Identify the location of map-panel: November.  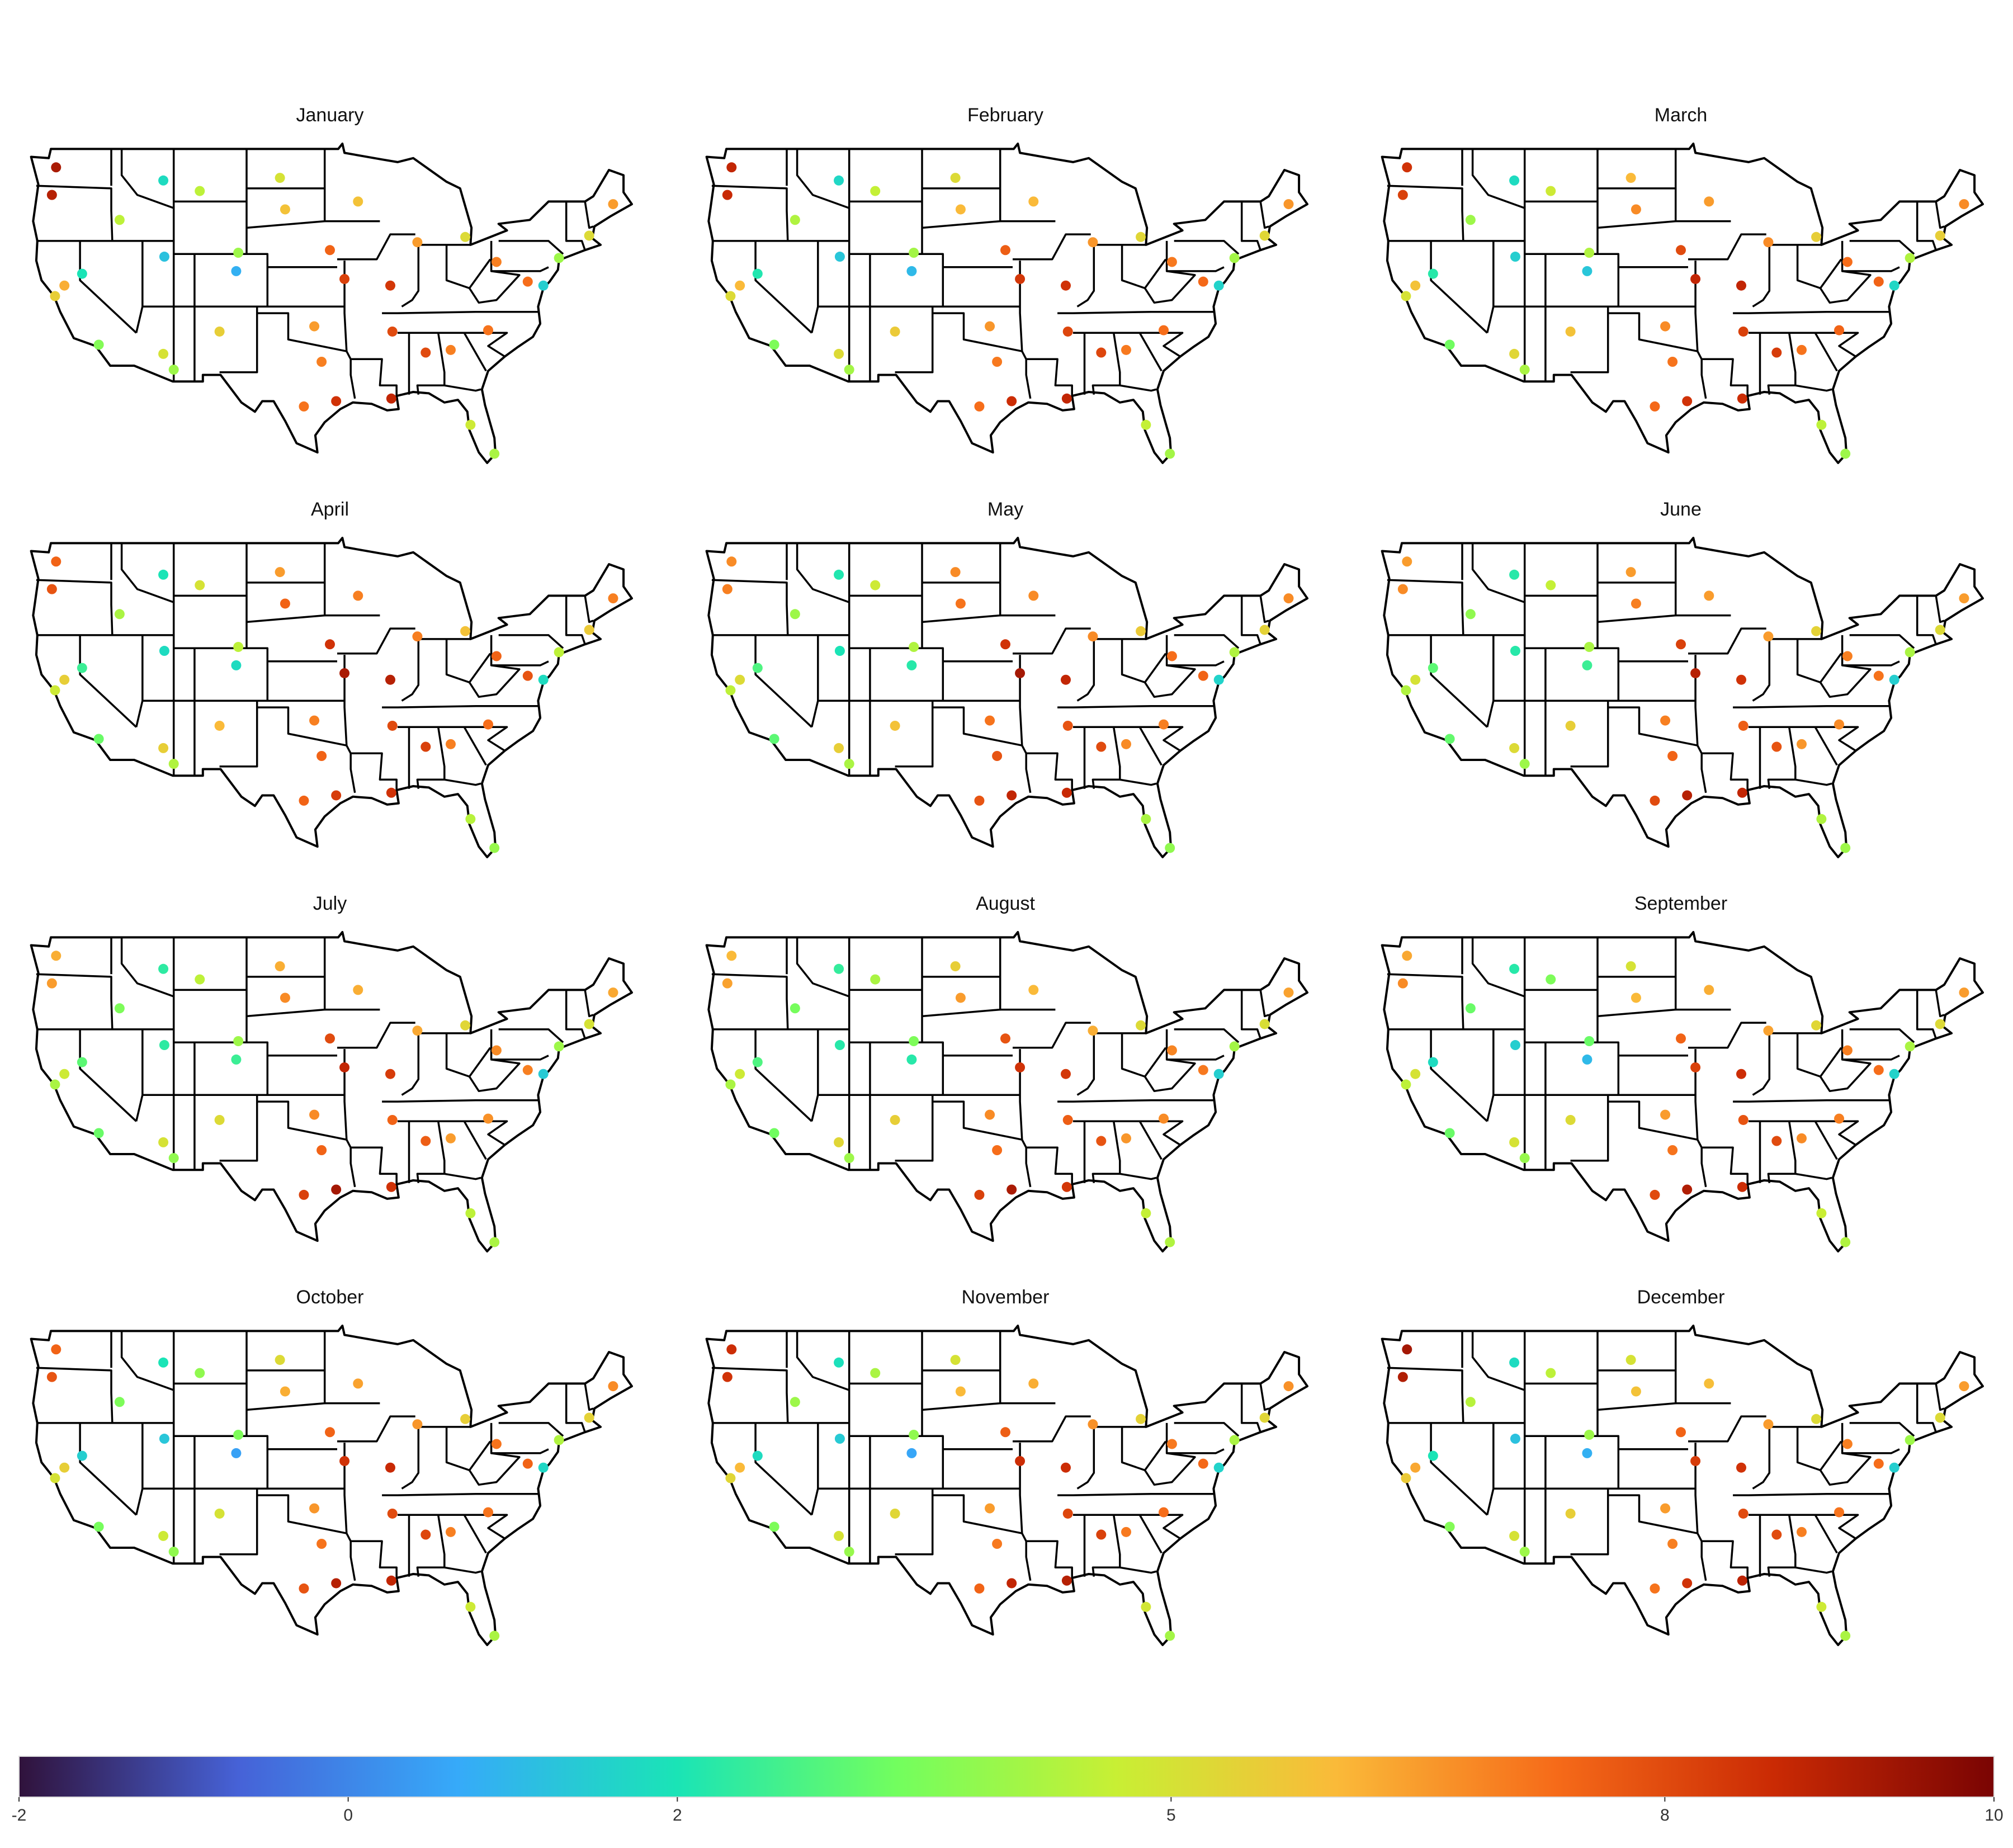
(1007, 1466).